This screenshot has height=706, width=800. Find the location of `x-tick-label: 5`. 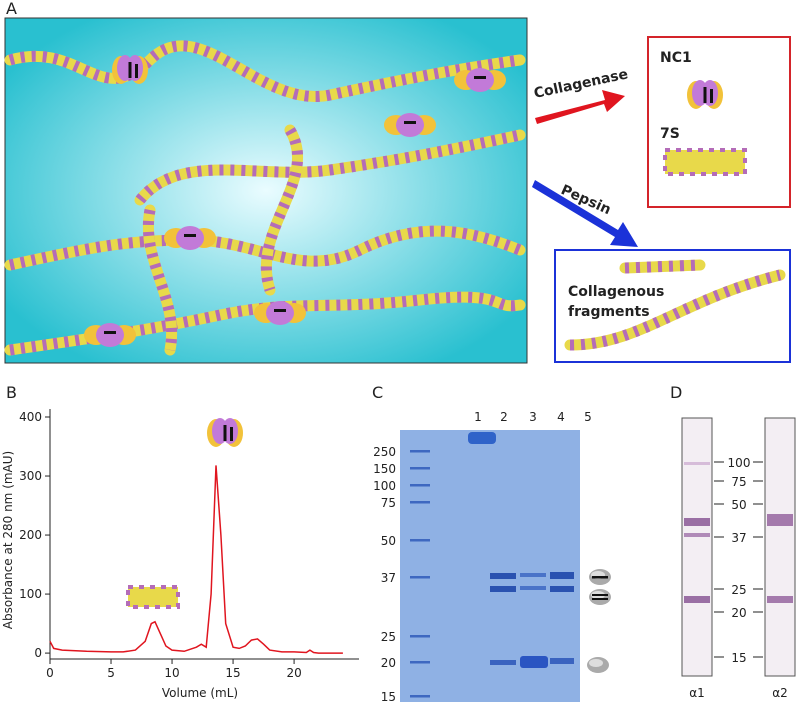

x-tick-label: 5 is located at coordinates (111, 673).